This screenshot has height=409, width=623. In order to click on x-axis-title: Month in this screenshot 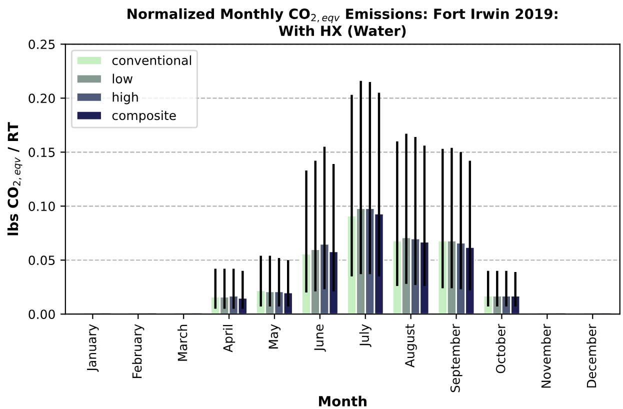, I will do `click(342, 401)`.